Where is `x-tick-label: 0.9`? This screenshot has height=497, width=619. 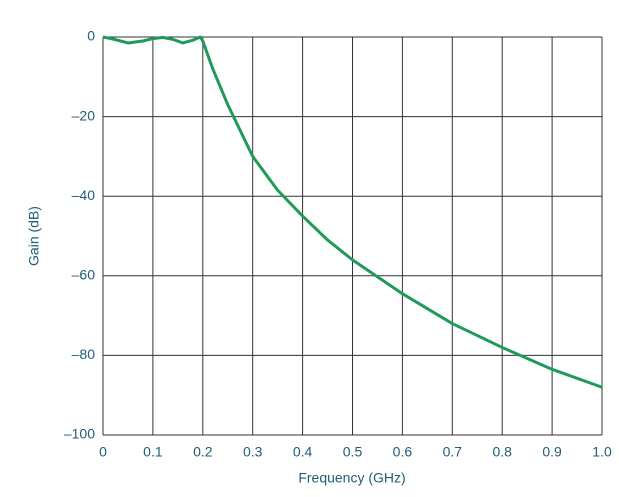
x-tick-label: 0.9 is located at coordinates (552, 452).